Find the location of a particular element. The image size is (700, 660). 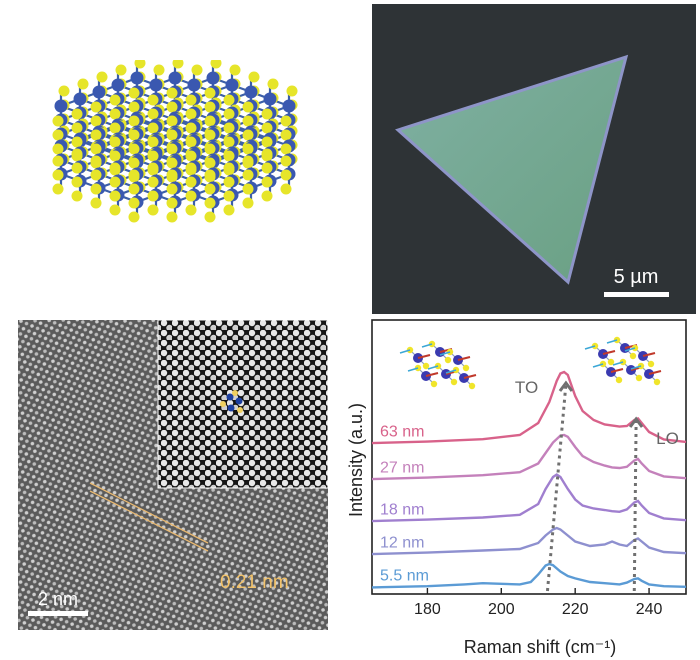

x-tick-label: 180 is located at coordinates (427, 609).